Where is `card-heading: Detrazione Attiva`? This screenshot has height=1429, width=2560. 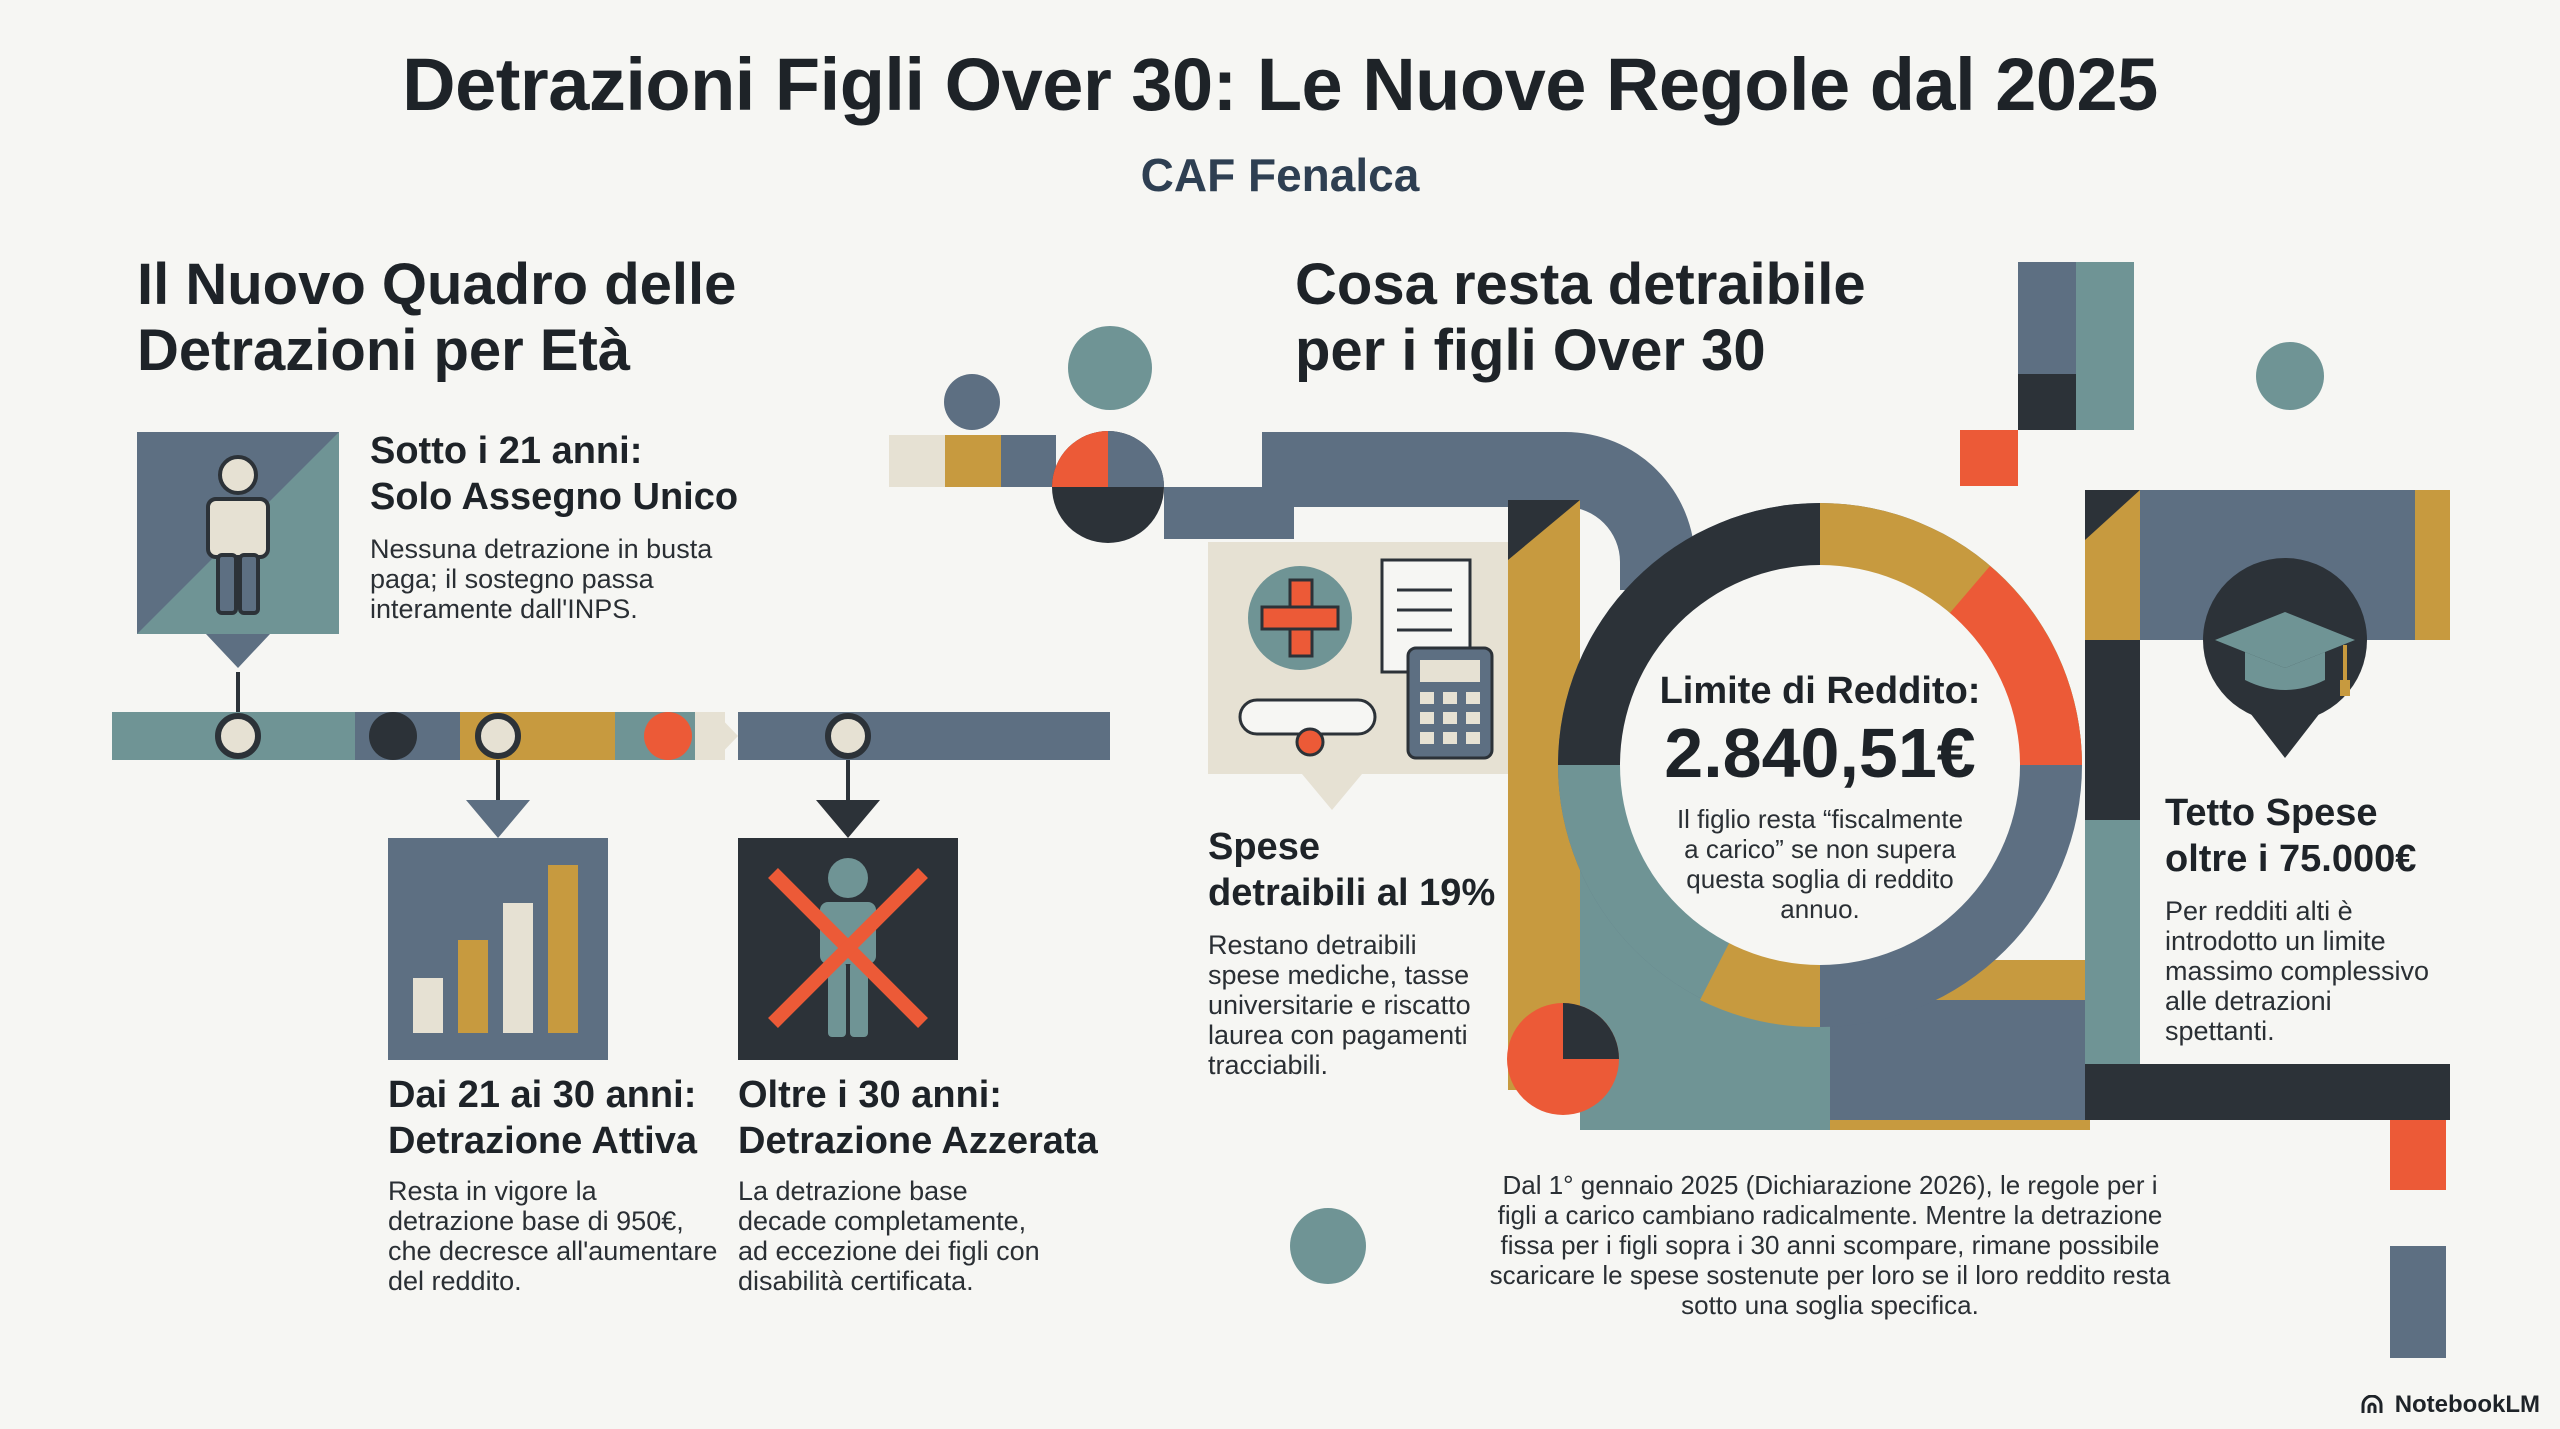 card-heading: Detrazione Attiva is located at coordinates (542, 1141).